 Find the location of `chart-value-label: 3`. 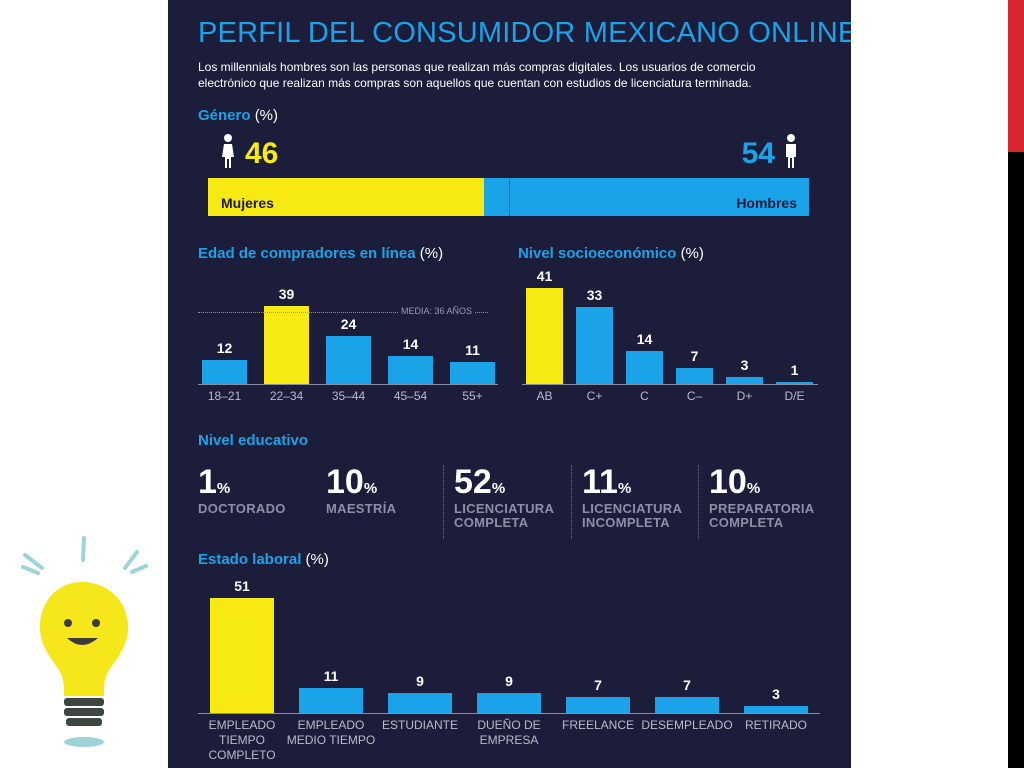

chart-value-label: 3 is located at coordinates (776, 694).